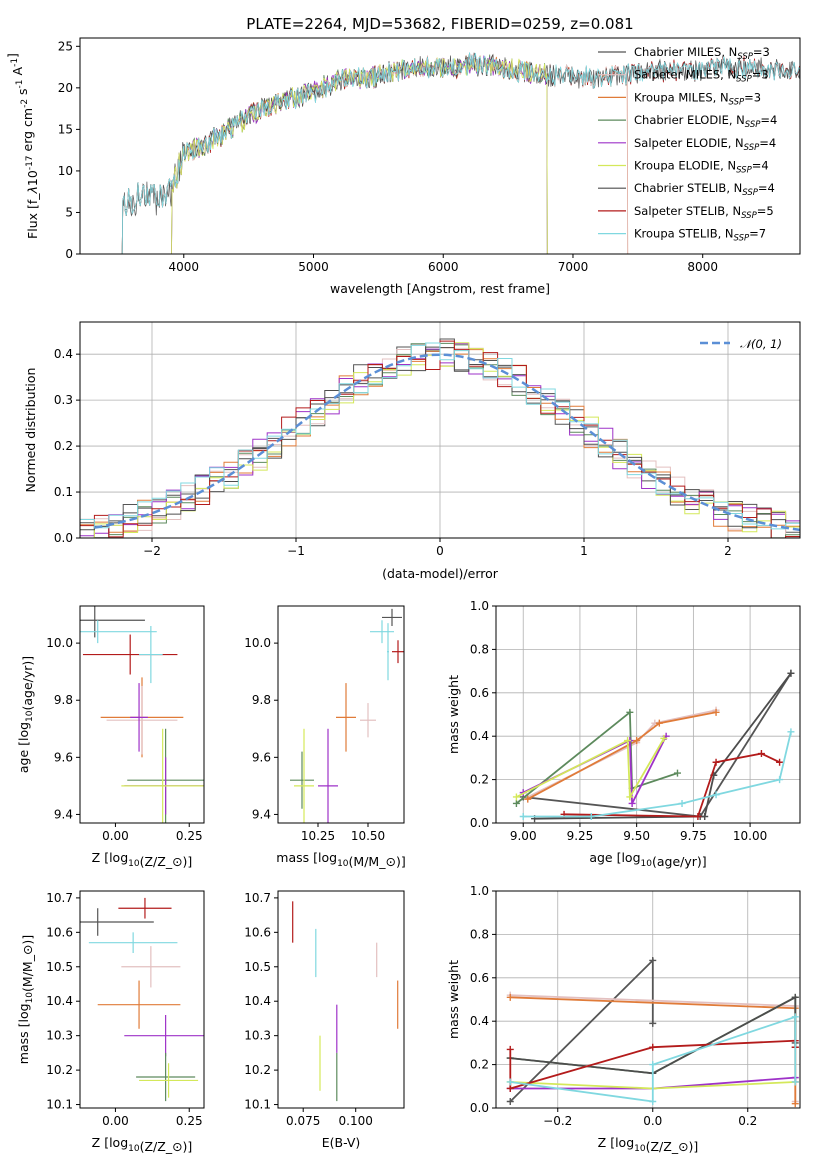  I want to click on y-axis-label: mass weight, so click(453, 714).